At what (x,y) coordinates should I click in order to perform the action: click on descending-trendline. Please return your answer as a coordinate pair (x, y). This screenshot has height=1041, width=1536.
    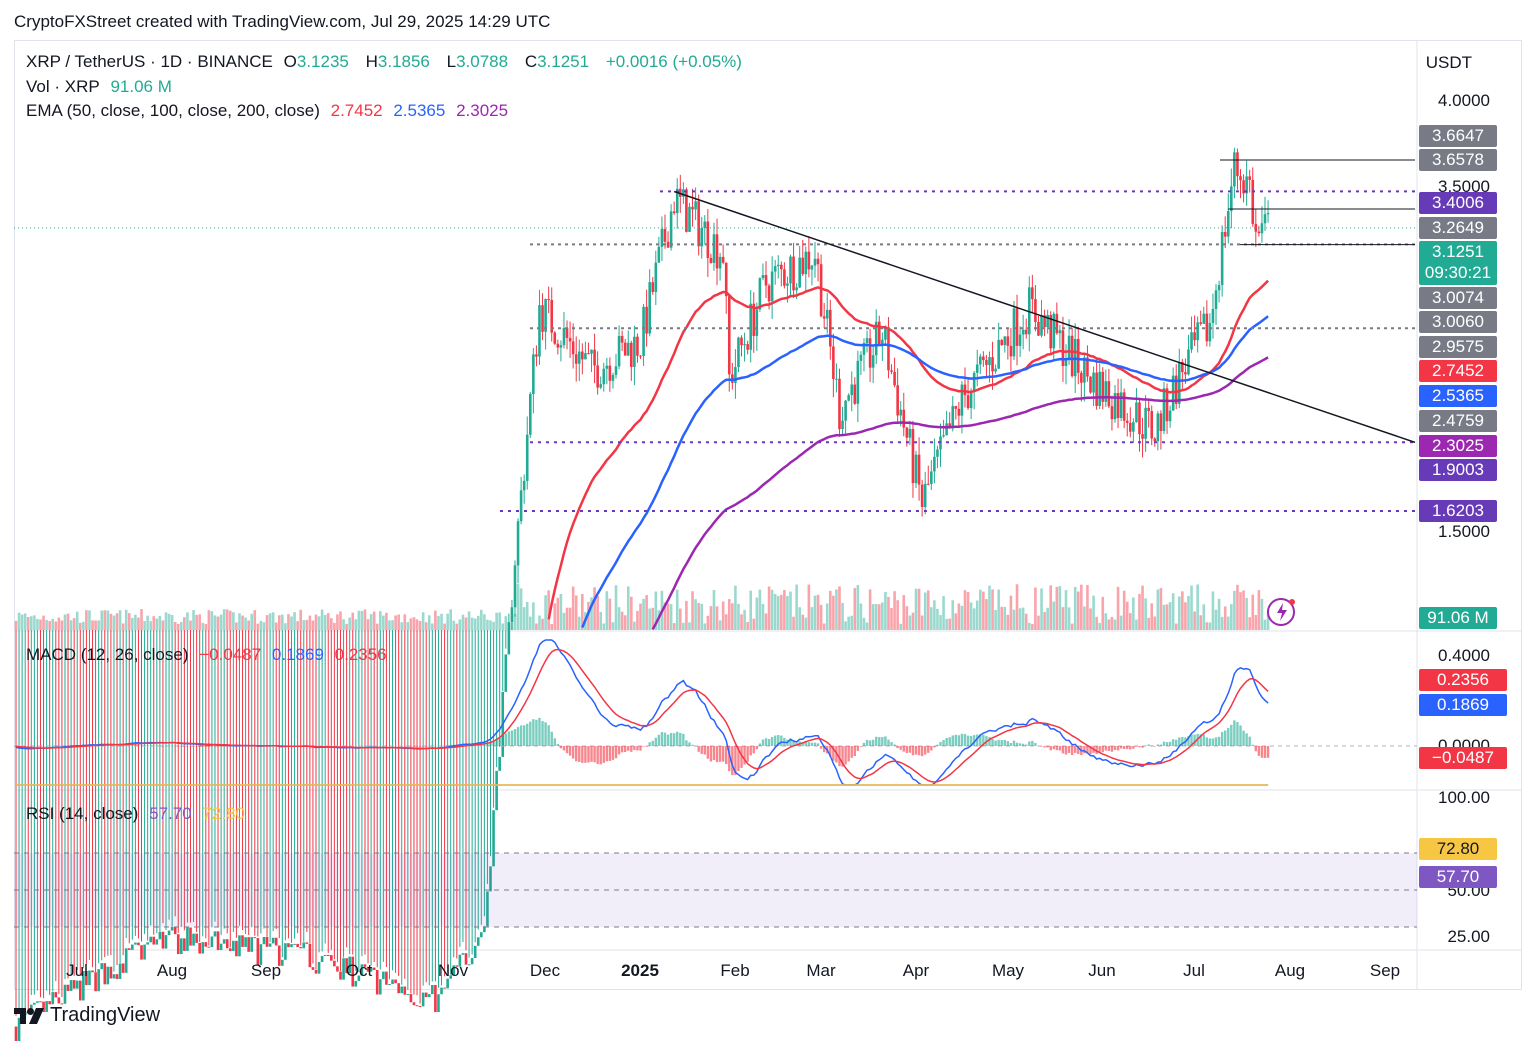
    Looking at the image, I should click on (1044, 317).